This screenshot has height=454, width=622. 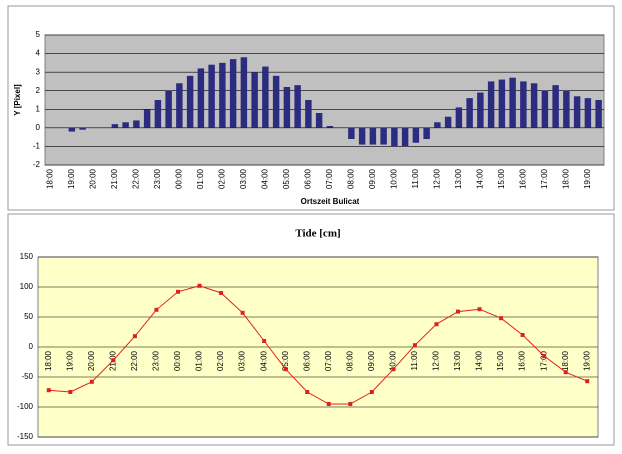 I want to click on x-tick-label: 13:00, so click(x=457, y=360).